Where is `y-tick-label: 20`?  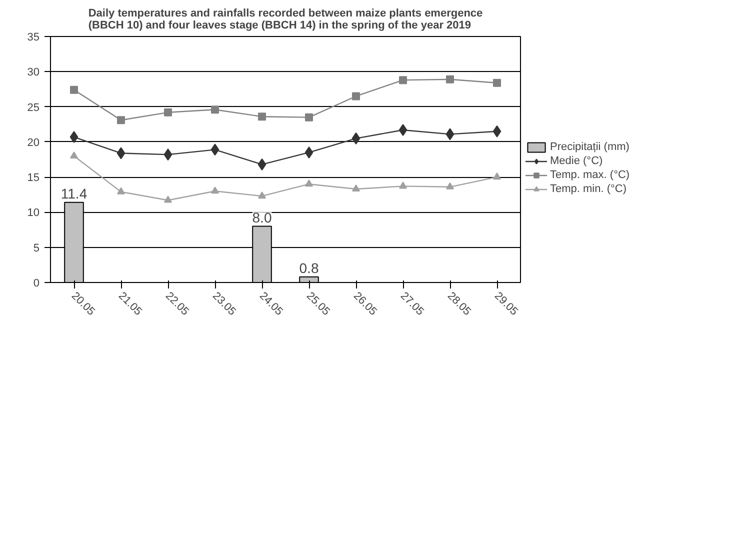 y-tick-label: 20 is located at coordinates (33, 142).